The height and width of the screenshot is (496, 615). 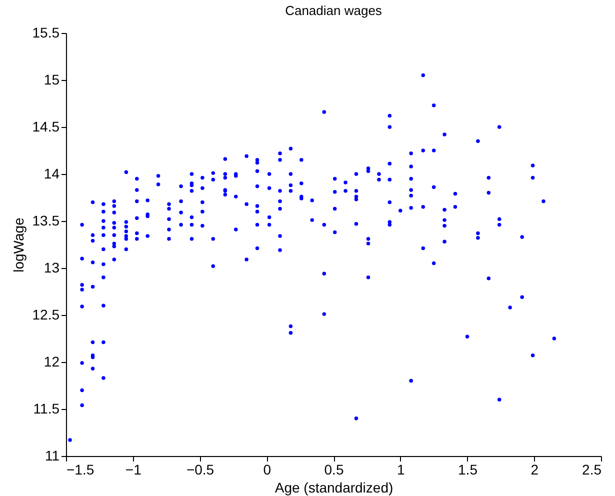 What do you see at coordinates (46, 408) in the screenshot?
I see `y-tick-label: 11.5` at bounding box center [46, 408].